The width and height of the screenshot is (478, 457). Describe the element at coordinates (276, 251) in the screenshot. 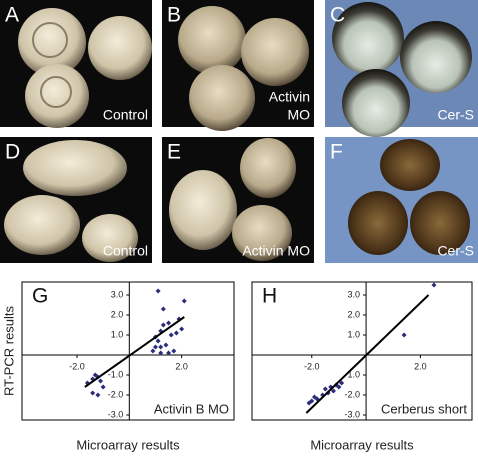

I see `panel-caption: Activin MO` at that location.